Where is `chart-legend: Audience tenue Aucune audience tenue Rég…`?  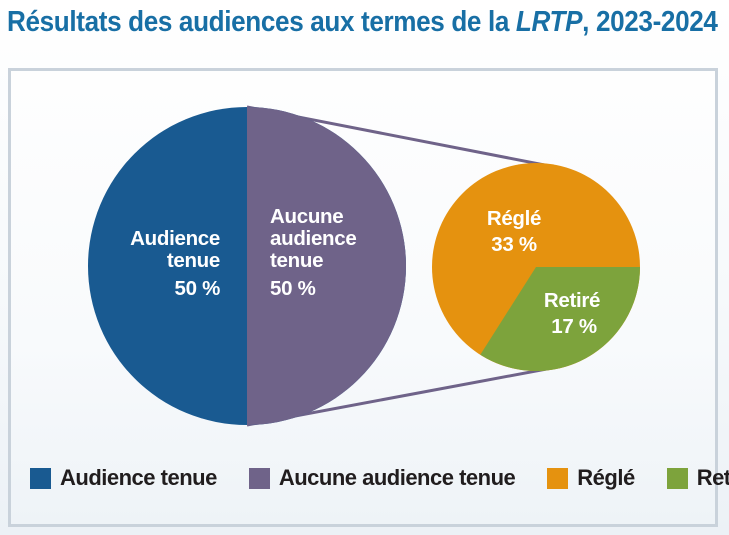 chart-legend: Audience tenue Aucune audience tenue Rég… is located at coordinates (379, 478).